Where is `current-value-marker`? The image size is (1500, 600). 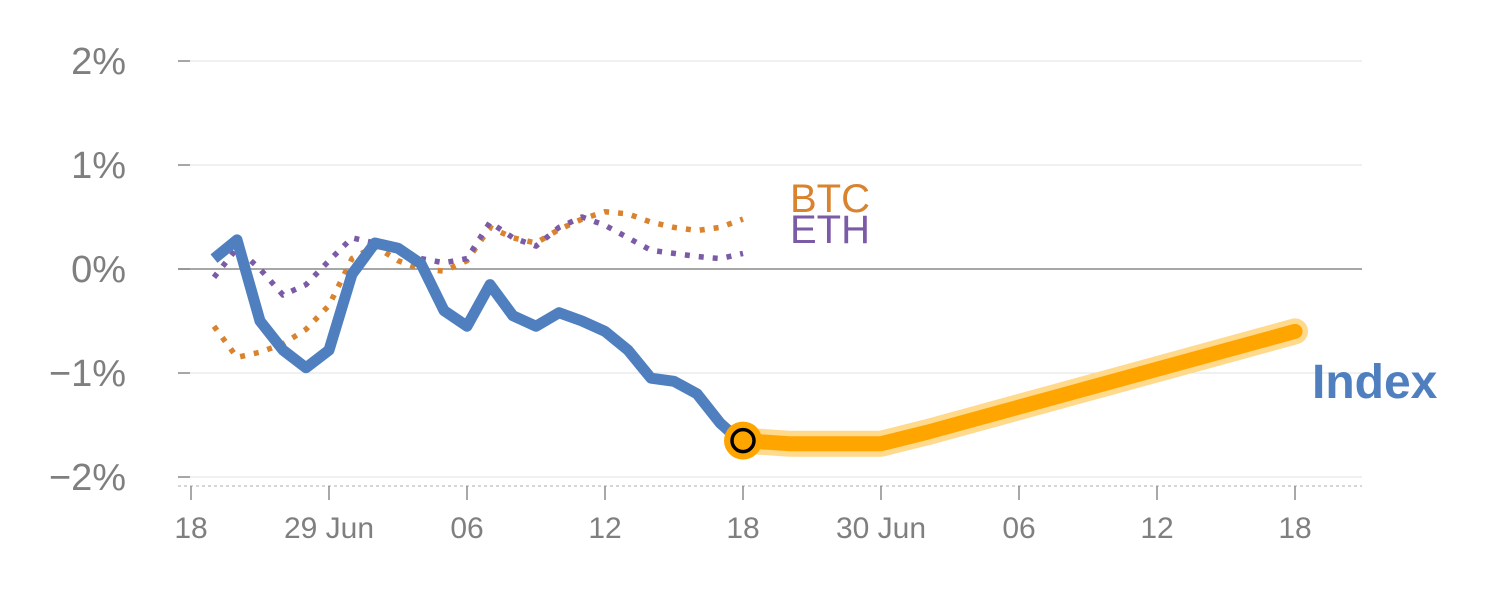
current-value-marker is located at coordinates (743, 440).